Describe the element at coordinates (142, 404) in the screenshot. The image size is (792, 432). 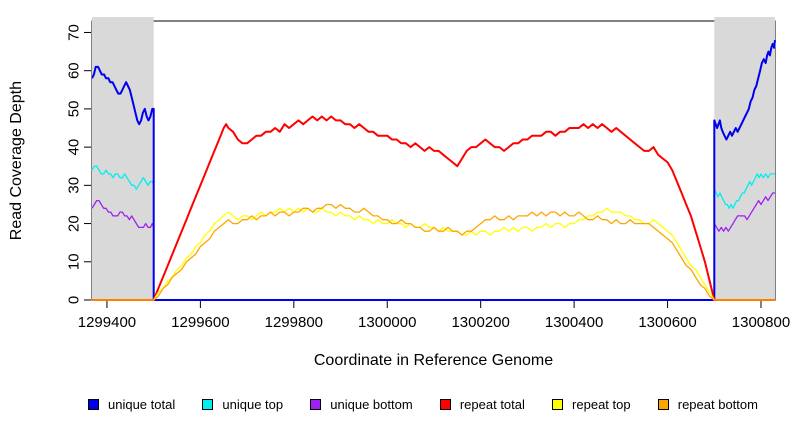
I see `legend-label-unique-total: unique total` at that location.